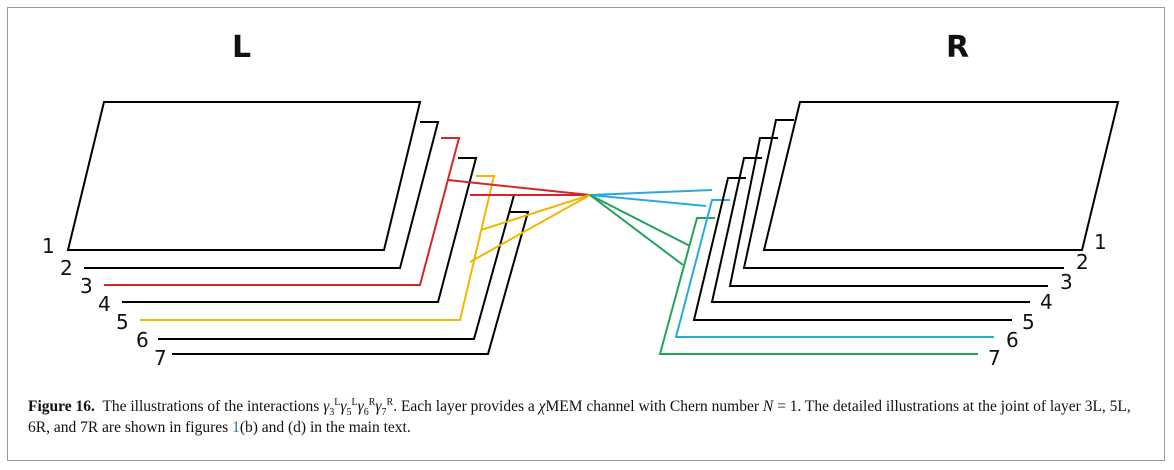  I want to click on subscript: 6, so click(366, 413).